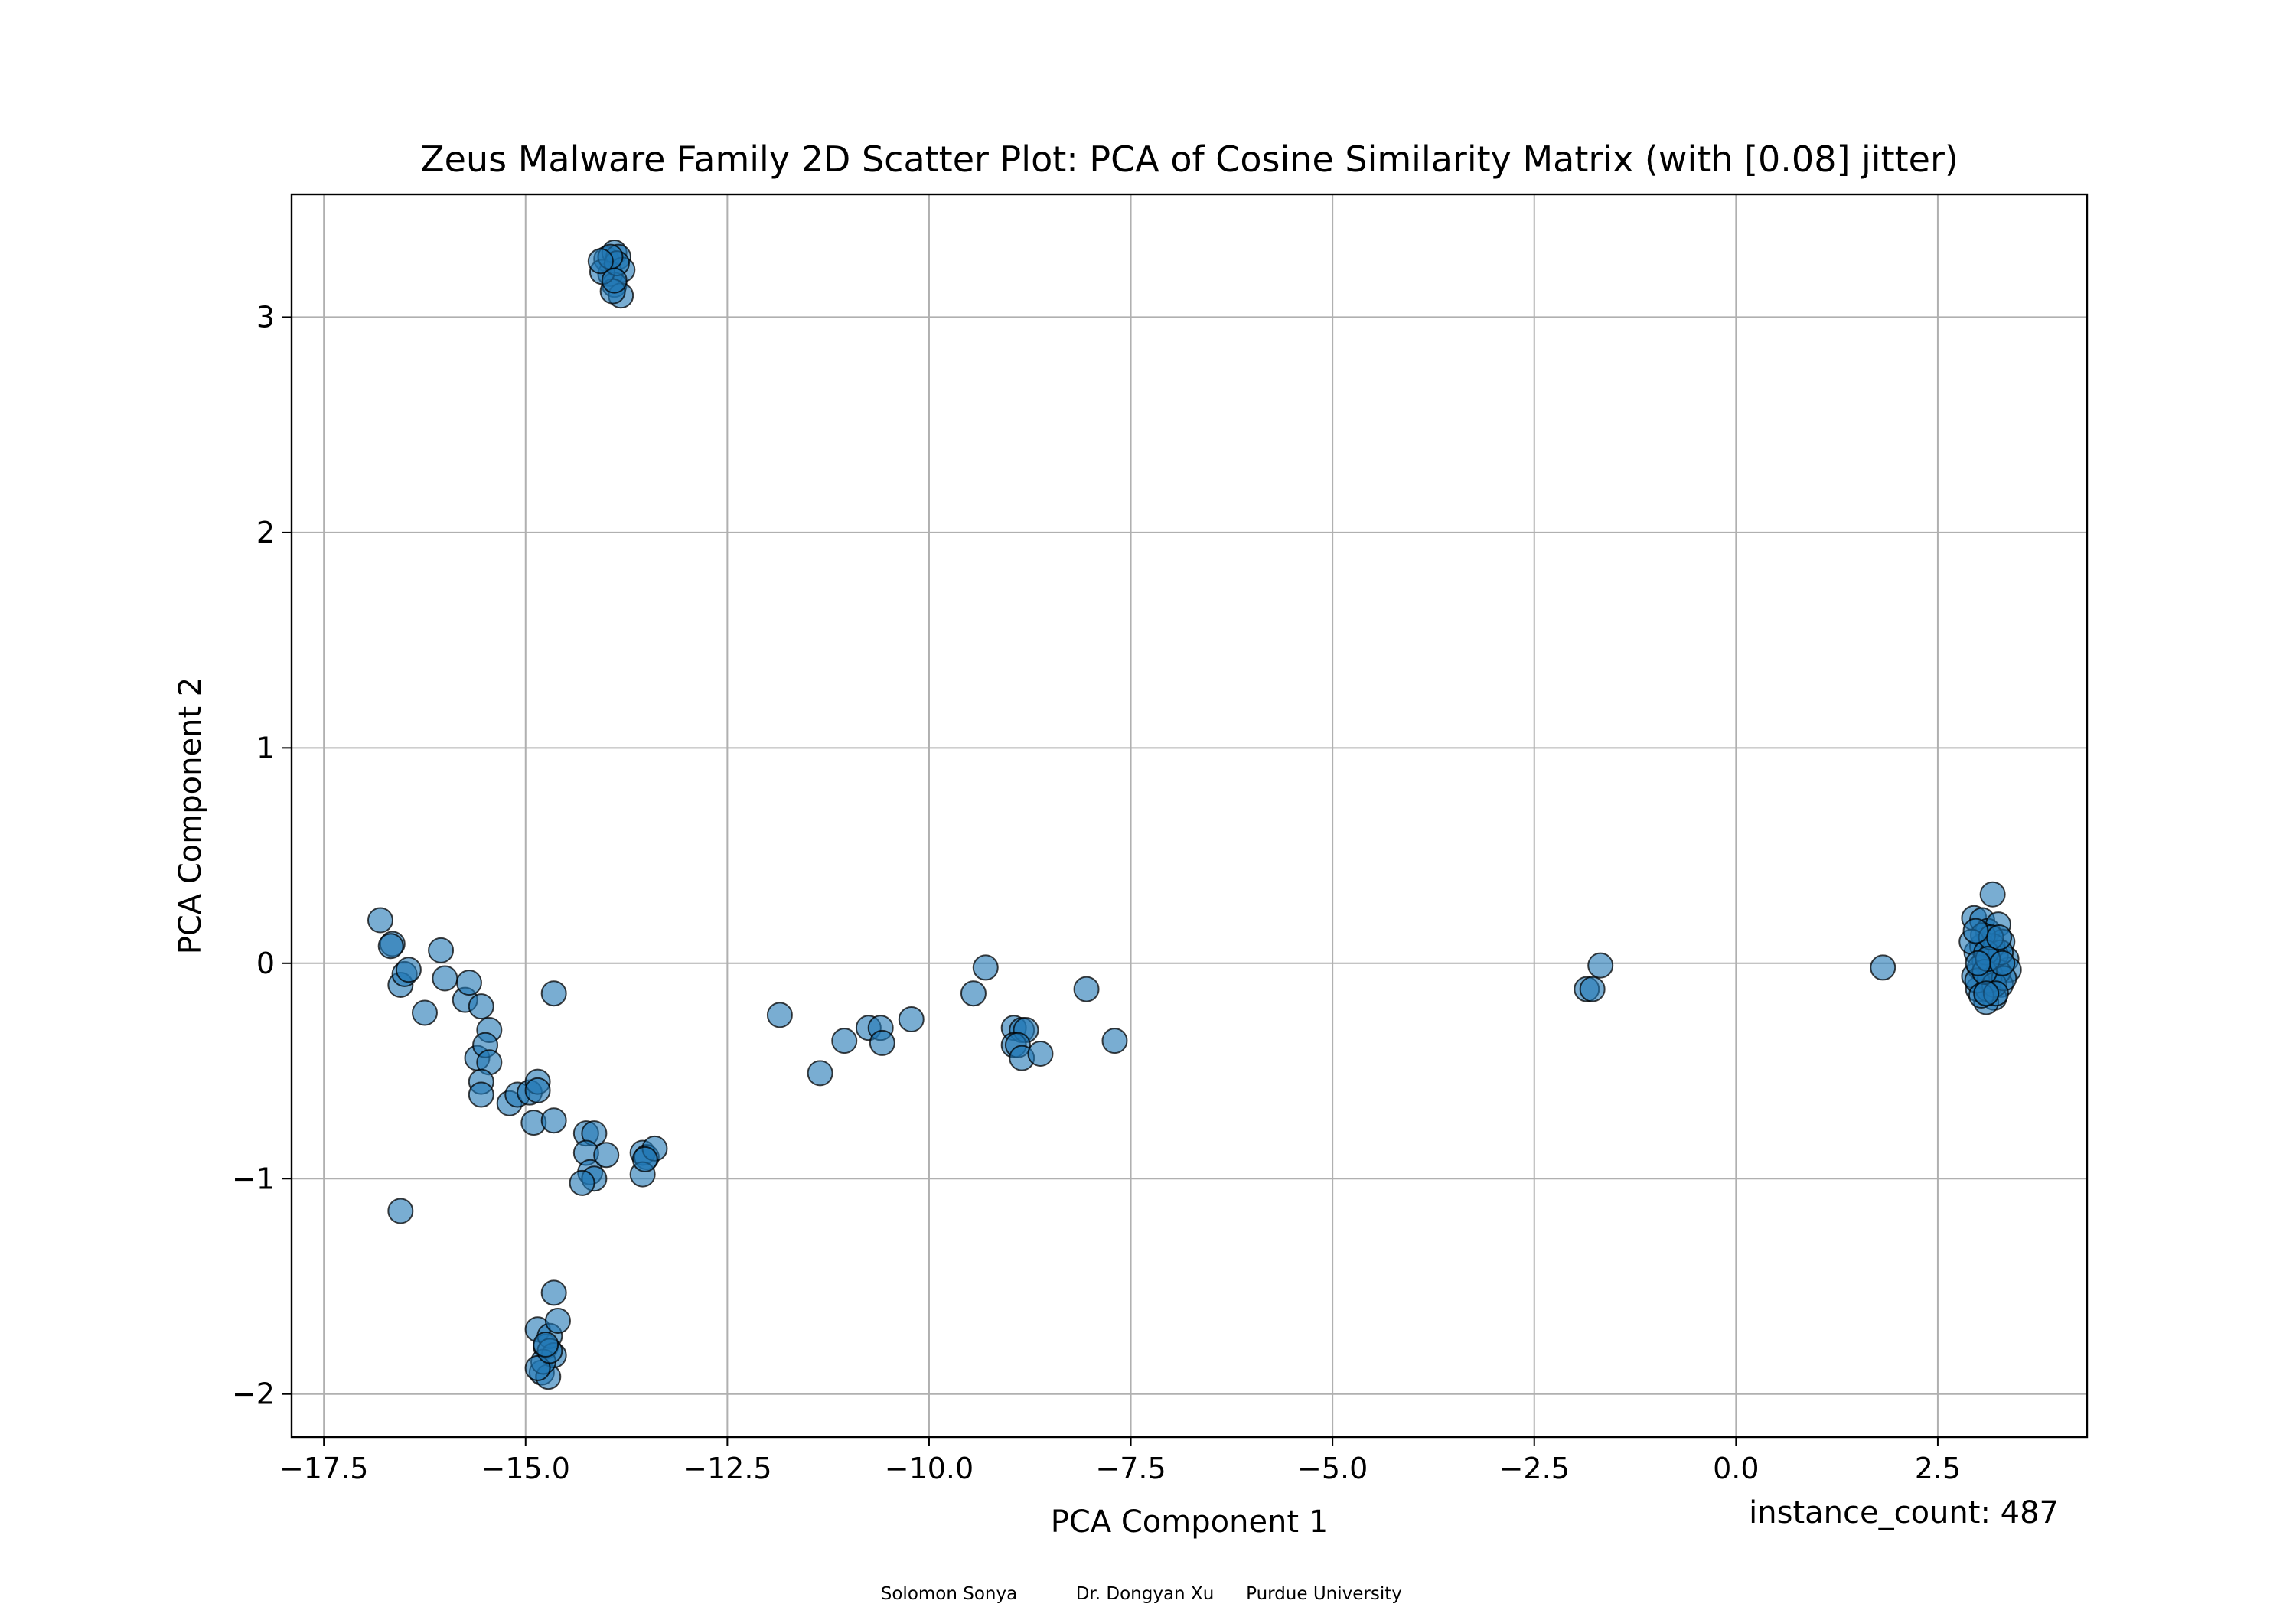 This screenshot has height=1607, width=2296. Describe the element at coordinates (323, 1468) in the screenshot. I see `x-tick-label: −17.5` at that location.